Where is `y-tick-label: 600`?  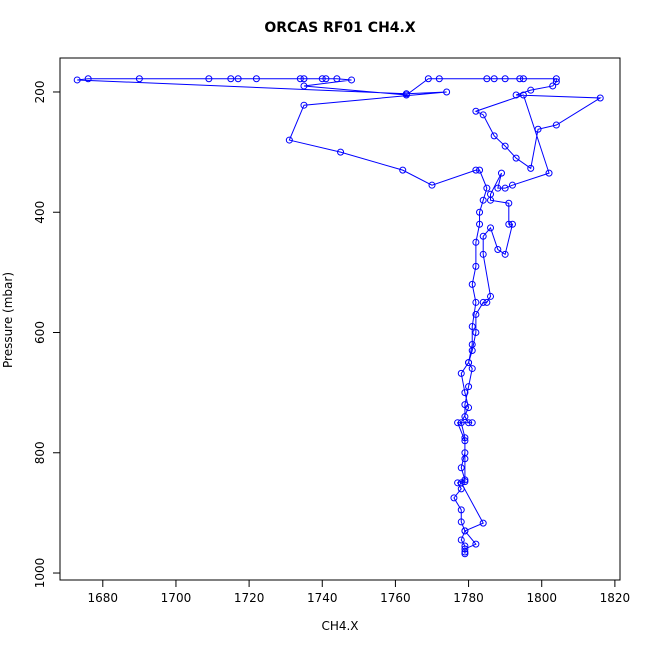 y-tick-label: 600 is located at coordinates (40, 332).